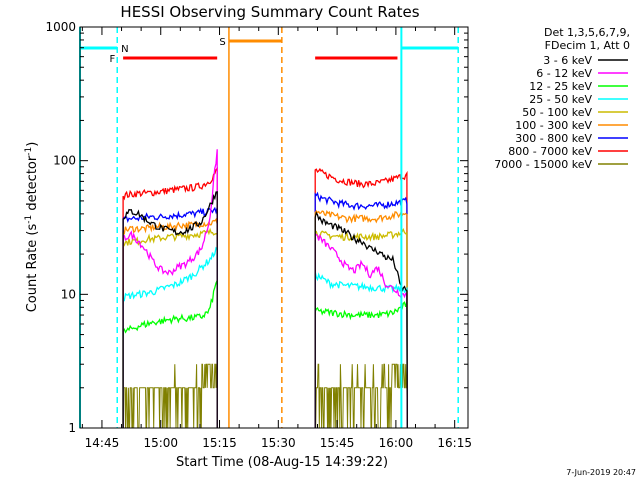 The image size is (640, 480). Describe the element at coordinates (587, 45) in the screenshot. I see `legend-header-line-2: FDecim 1, Att 0` at that location.